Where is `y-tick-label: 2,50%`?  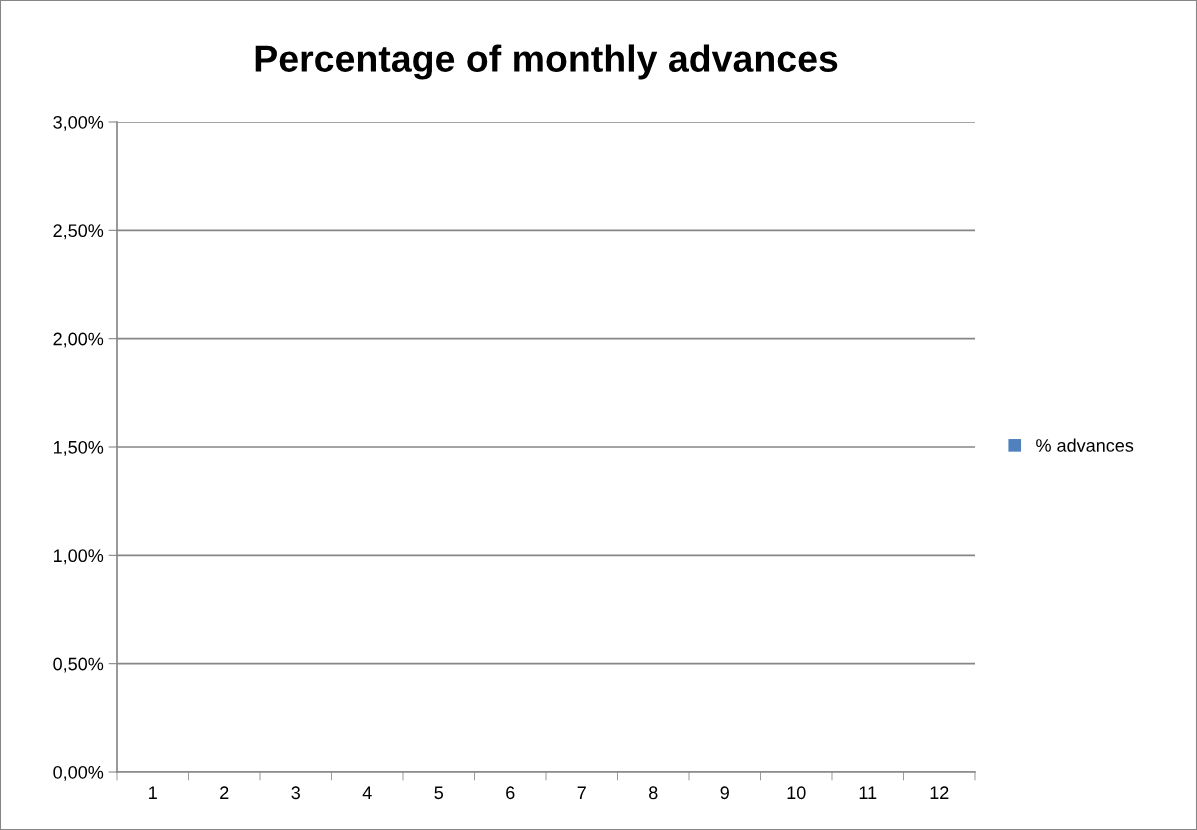
y-tick-label: 2,50% is located at coordinates (78, 232).